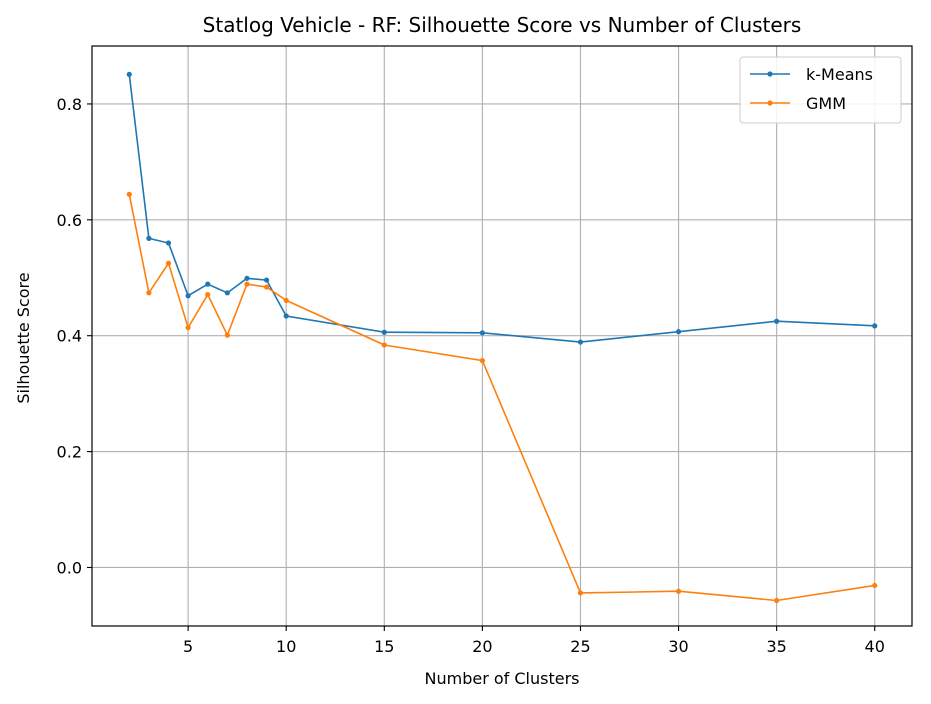  I want to click on x-tick-label: 10, so click(286, 646).